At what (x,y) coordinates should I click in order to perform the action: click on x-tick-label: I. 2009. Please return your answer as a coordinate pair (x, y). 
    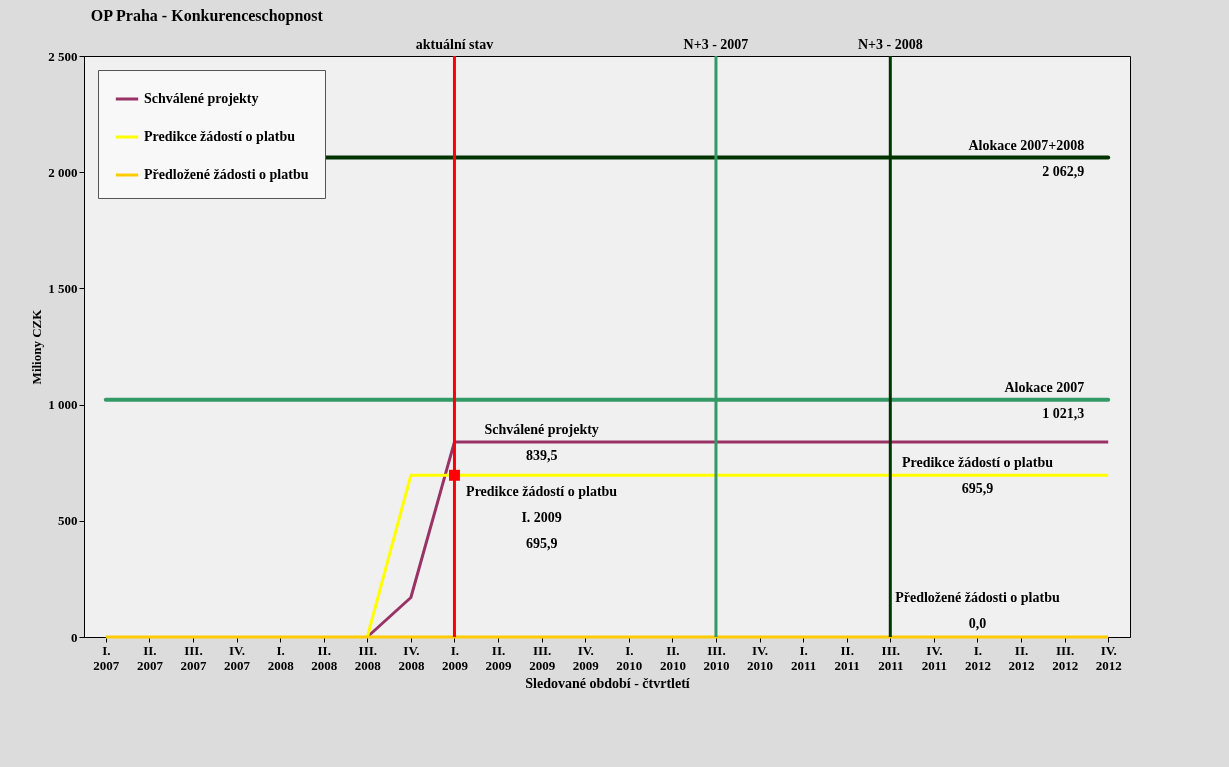
    Looking at the image, I should click on (455, 657).